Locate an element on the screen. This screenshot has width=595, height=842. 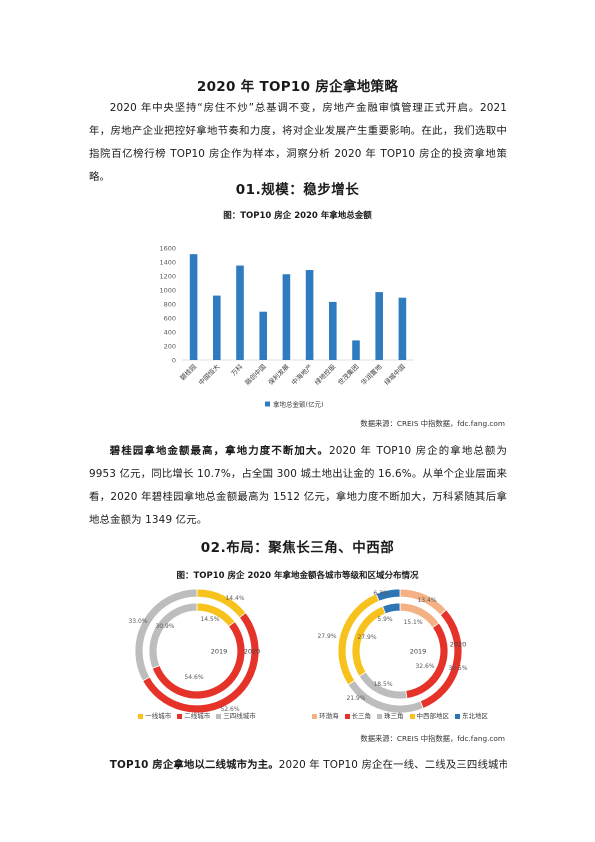
y-tick-label: 1400 is located at coordinates (167, 262).